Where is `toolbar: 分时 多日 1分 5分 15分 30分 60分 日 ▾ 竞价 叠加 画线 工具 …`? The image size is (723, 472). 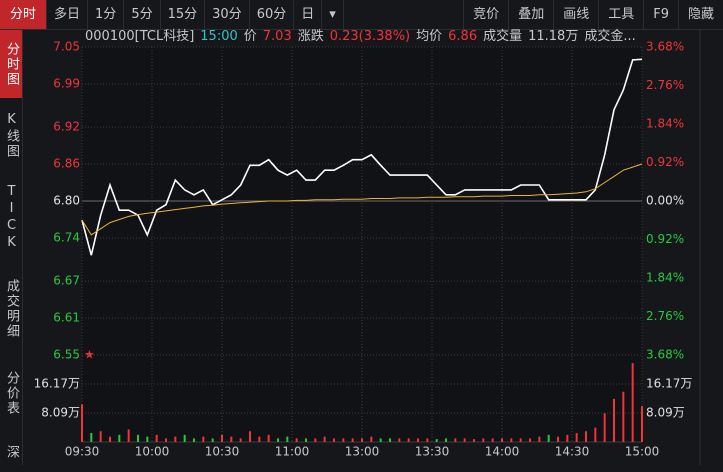 toolbar: 分时 多日 1分 5分 15分 30分 60分 日 ▾ 竞价 叠加 画线 工具 … is located at coordinates (361, 15).